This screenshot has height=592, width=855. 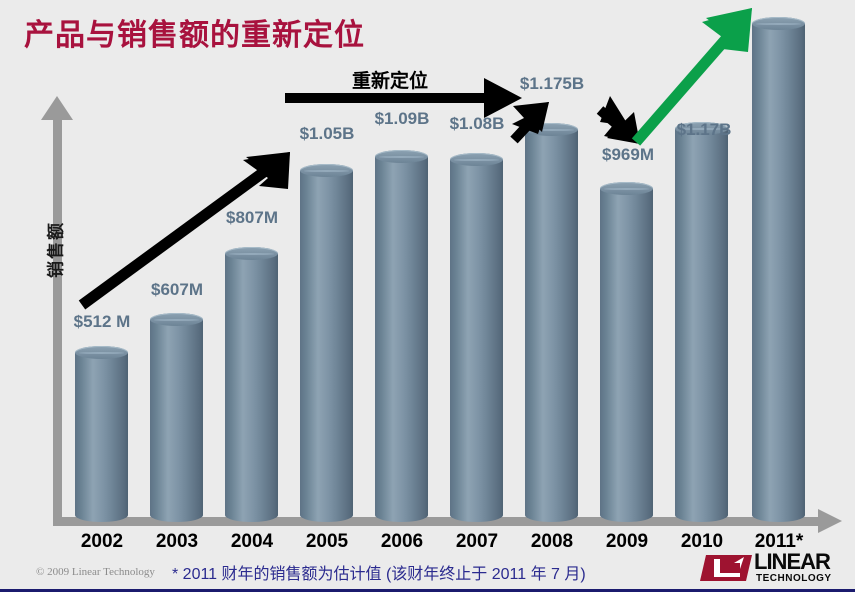 What do you see at coordinates (618, 120) in the screenshot?
I see `decline-arrow-icon` at bounding box center [618, 120].